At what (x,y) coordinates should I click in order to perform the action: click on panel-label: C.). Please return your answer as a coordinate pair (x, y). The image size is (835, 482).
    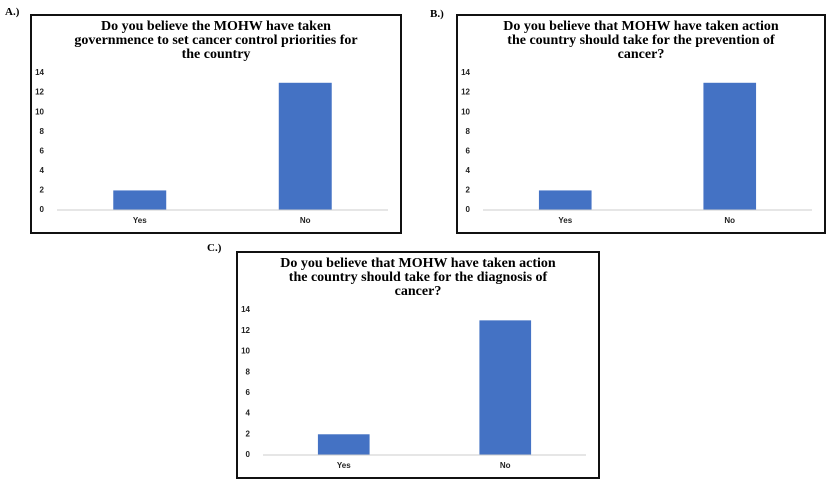
    Looking at the image, I should click on (214, 248).